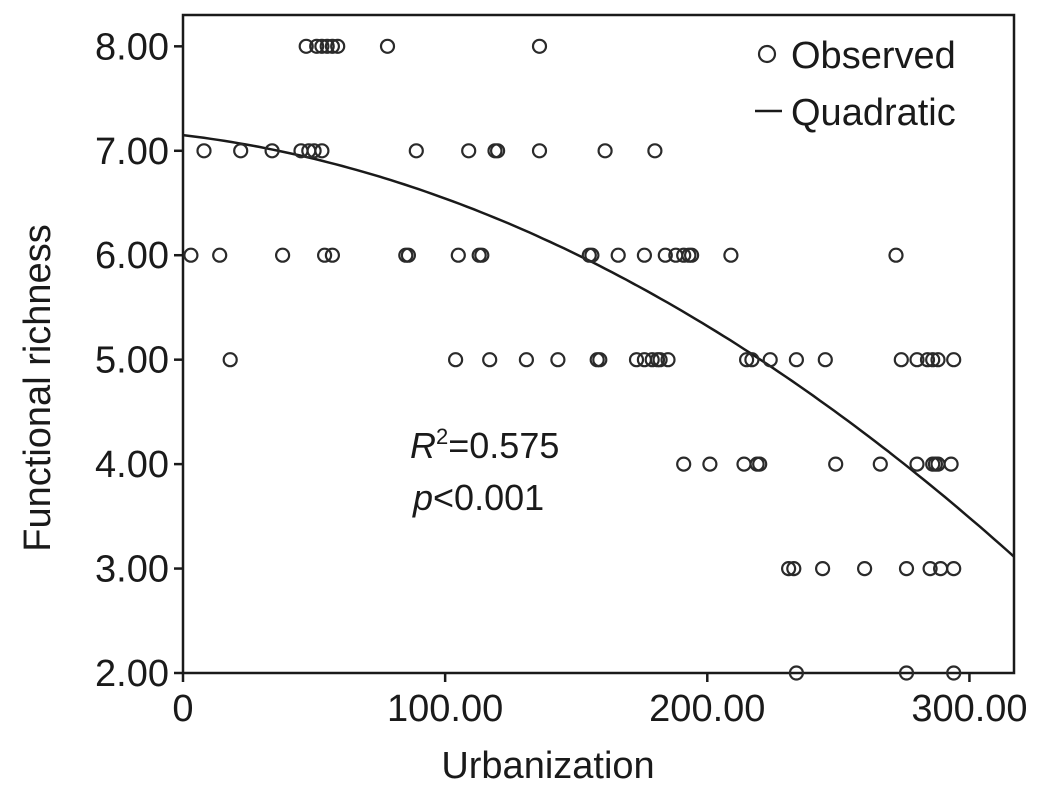 The height and width of the screenshot is (793, 1039). What do you see at coordinates (488, 497) in the screenshot?
I see `p-value: <0.001` at bounding box center [488, 497].